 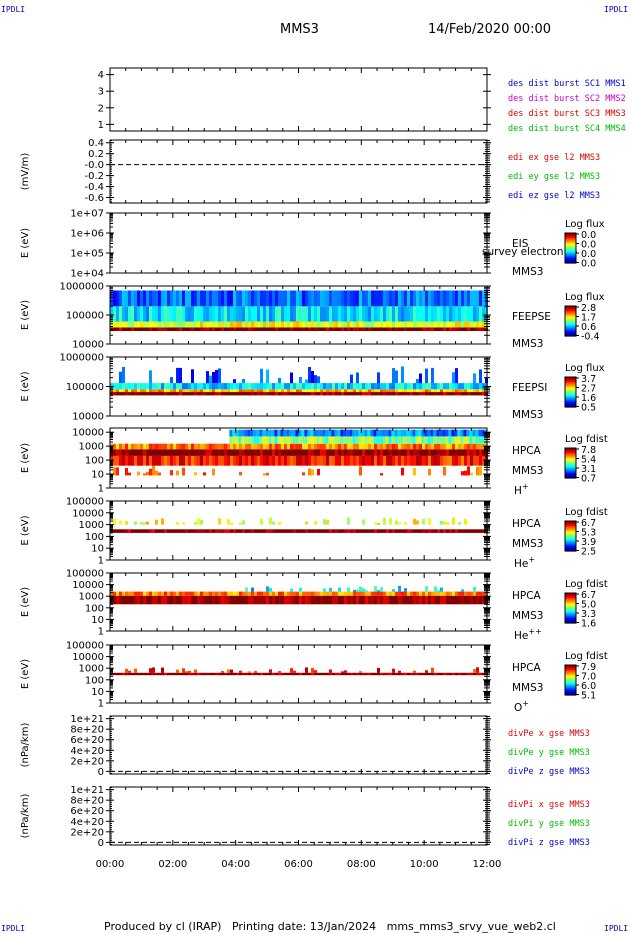 I want to click on legend-entry: divPi y gse MMS3, so click(x=549, y=824).